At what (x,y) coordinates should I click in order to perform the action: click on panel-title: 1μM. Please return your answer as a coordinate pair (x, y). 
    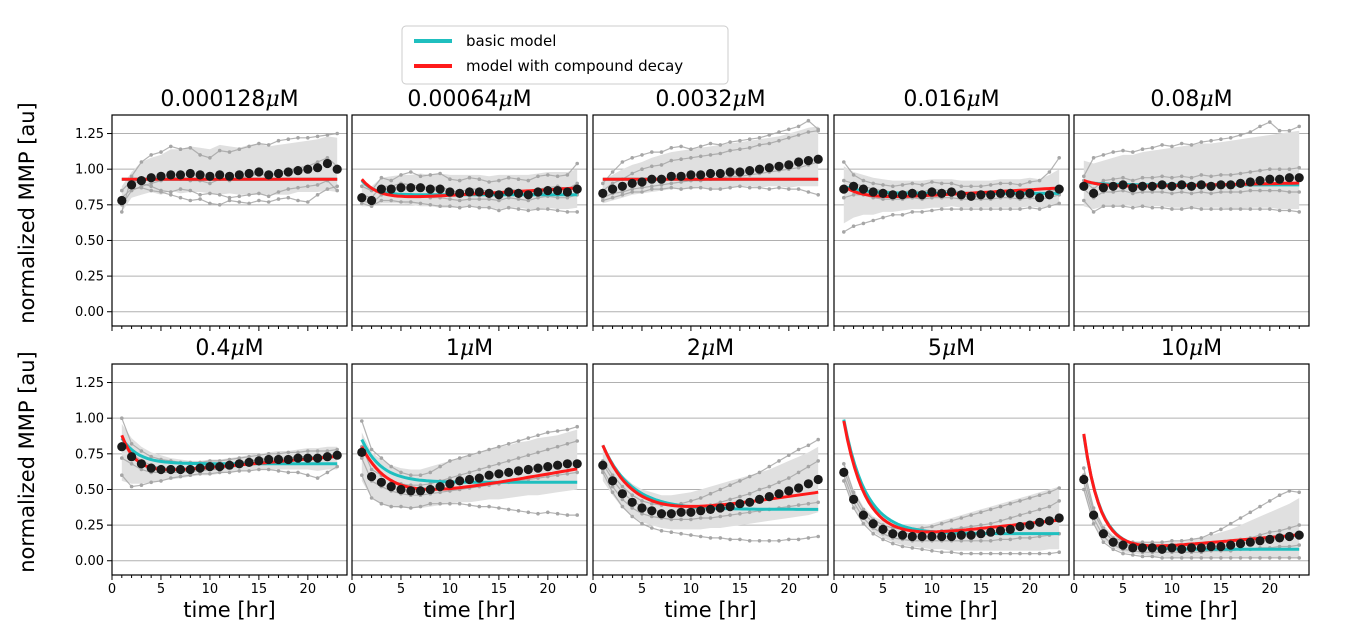
    Looking at the image, I should click on (469, 348).